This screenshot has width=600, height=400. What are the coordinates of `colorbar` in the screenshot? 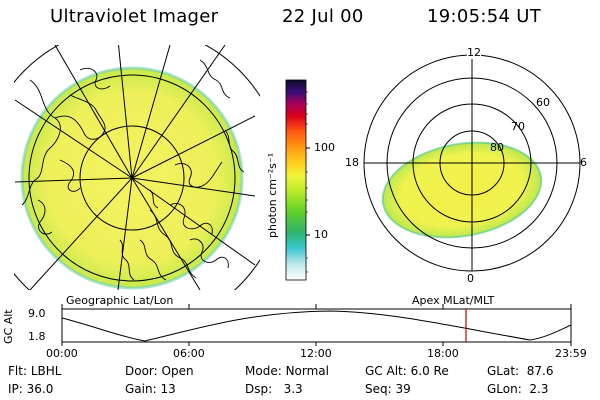 It's located at (297, 180).